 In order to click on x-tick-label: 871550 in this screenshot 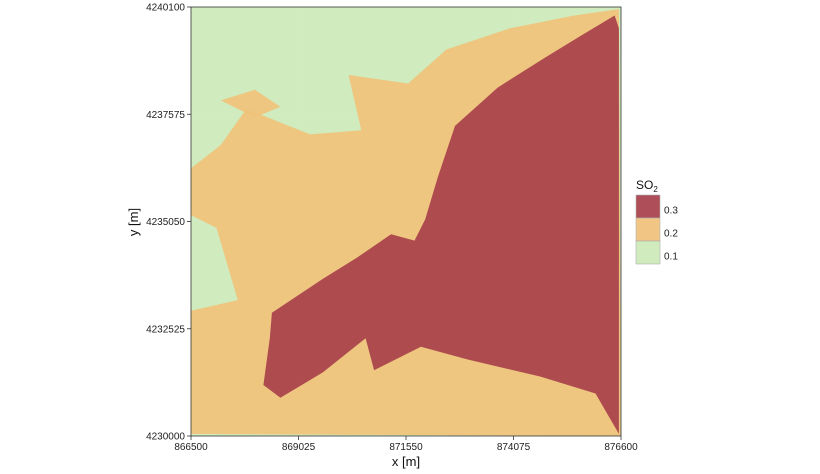, I will do `click(406, 447)`.